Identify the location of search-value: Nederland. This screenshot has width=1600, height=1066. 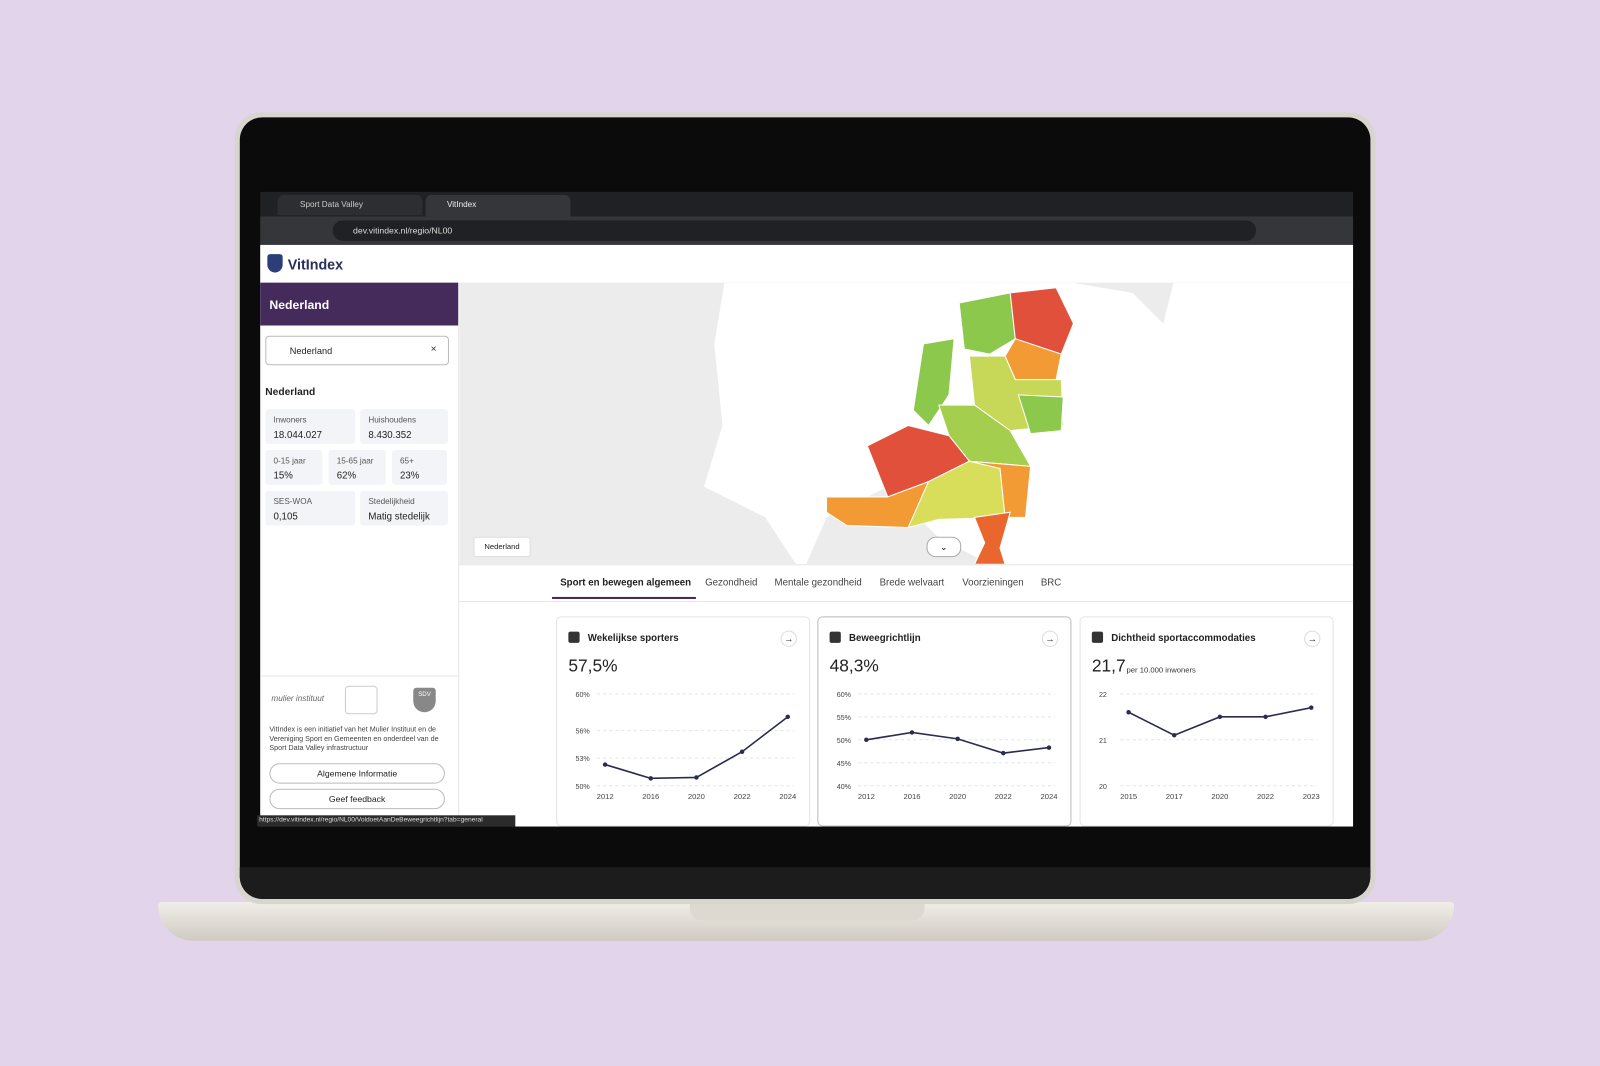
(311, 351).